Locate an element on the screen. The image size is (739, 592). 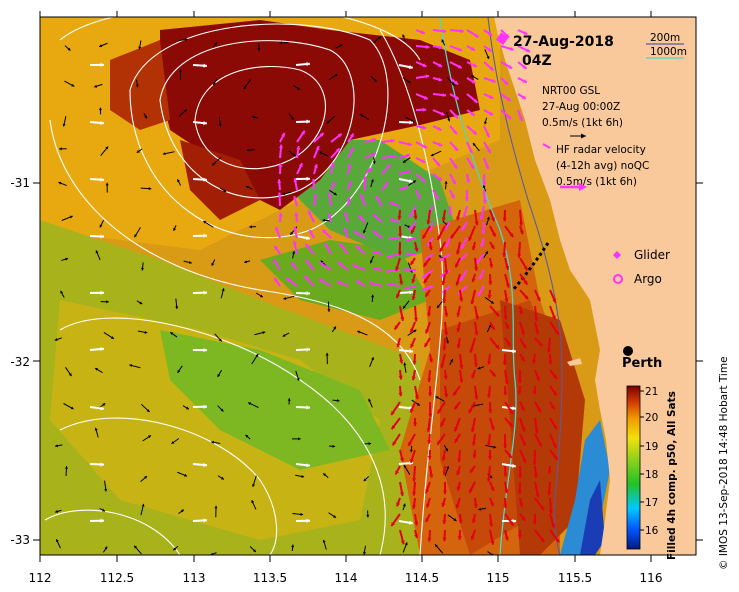
colorbar-tick: 16 is located at coordinates (652, 531).